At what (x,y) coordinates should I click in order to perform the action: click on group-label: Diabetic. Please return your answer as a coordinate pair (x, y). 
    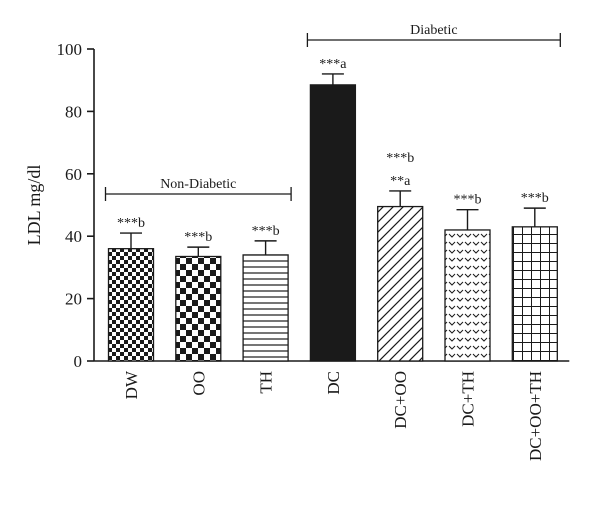
    Looking at the image, I should click on (433, 30).